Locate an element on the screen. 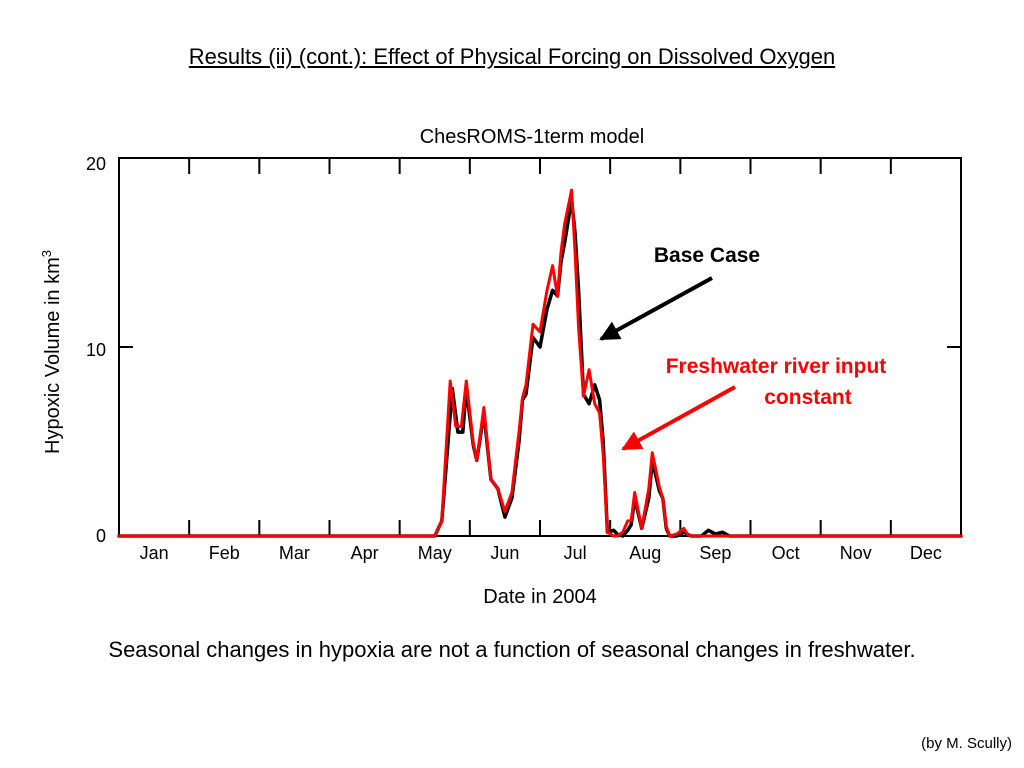 The height and width of the screenshot is (768, 1024). x-tick-label-jun: Jun is located at coordinates (504, 553).